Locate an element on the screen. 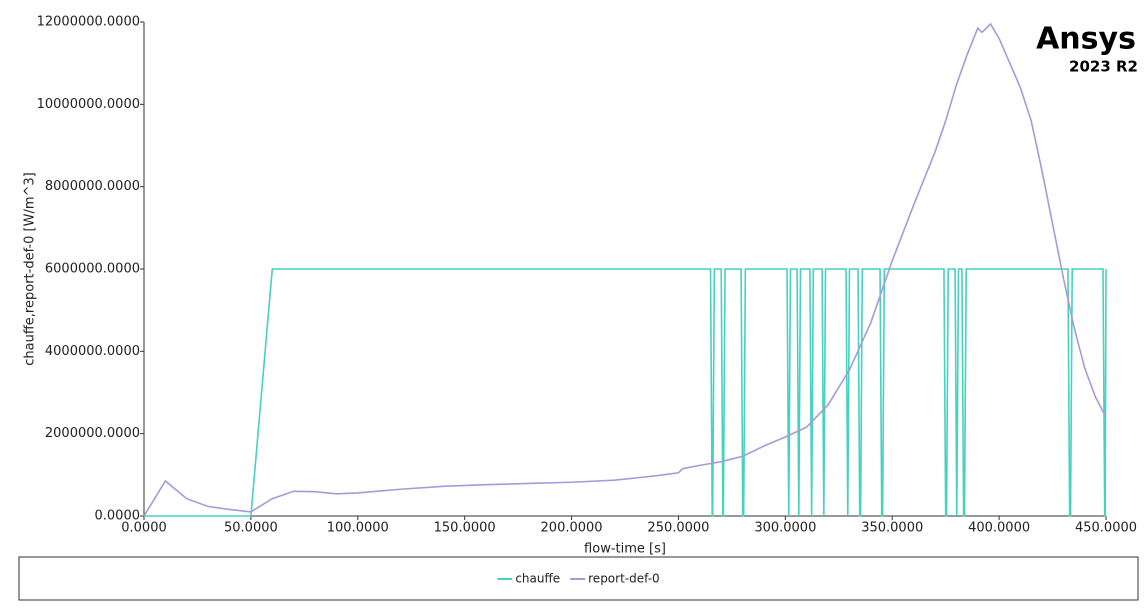 The height and width of the screenshot is (611, 1148). y-tick-label: 0.0000 is located at coordinates (118, 516).